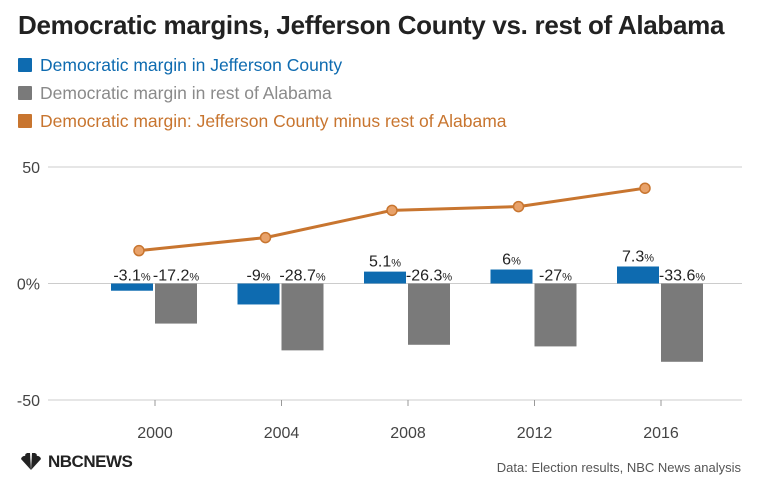 Image resolution: width=760 pixels, height=494 pixels. I want to click on point-diff-2016, so click(645, 188).